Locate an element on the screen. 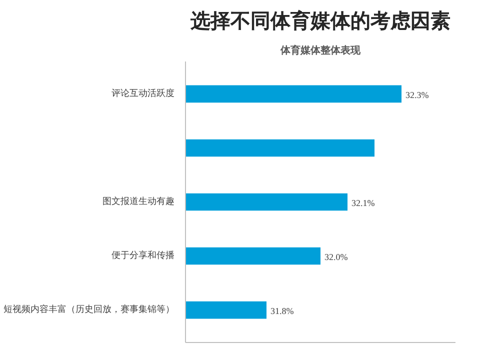 The height and width of the screenshot is (362, 500). y-tick-label: 评论互动活跃度 is located at coordinates (143, 93).